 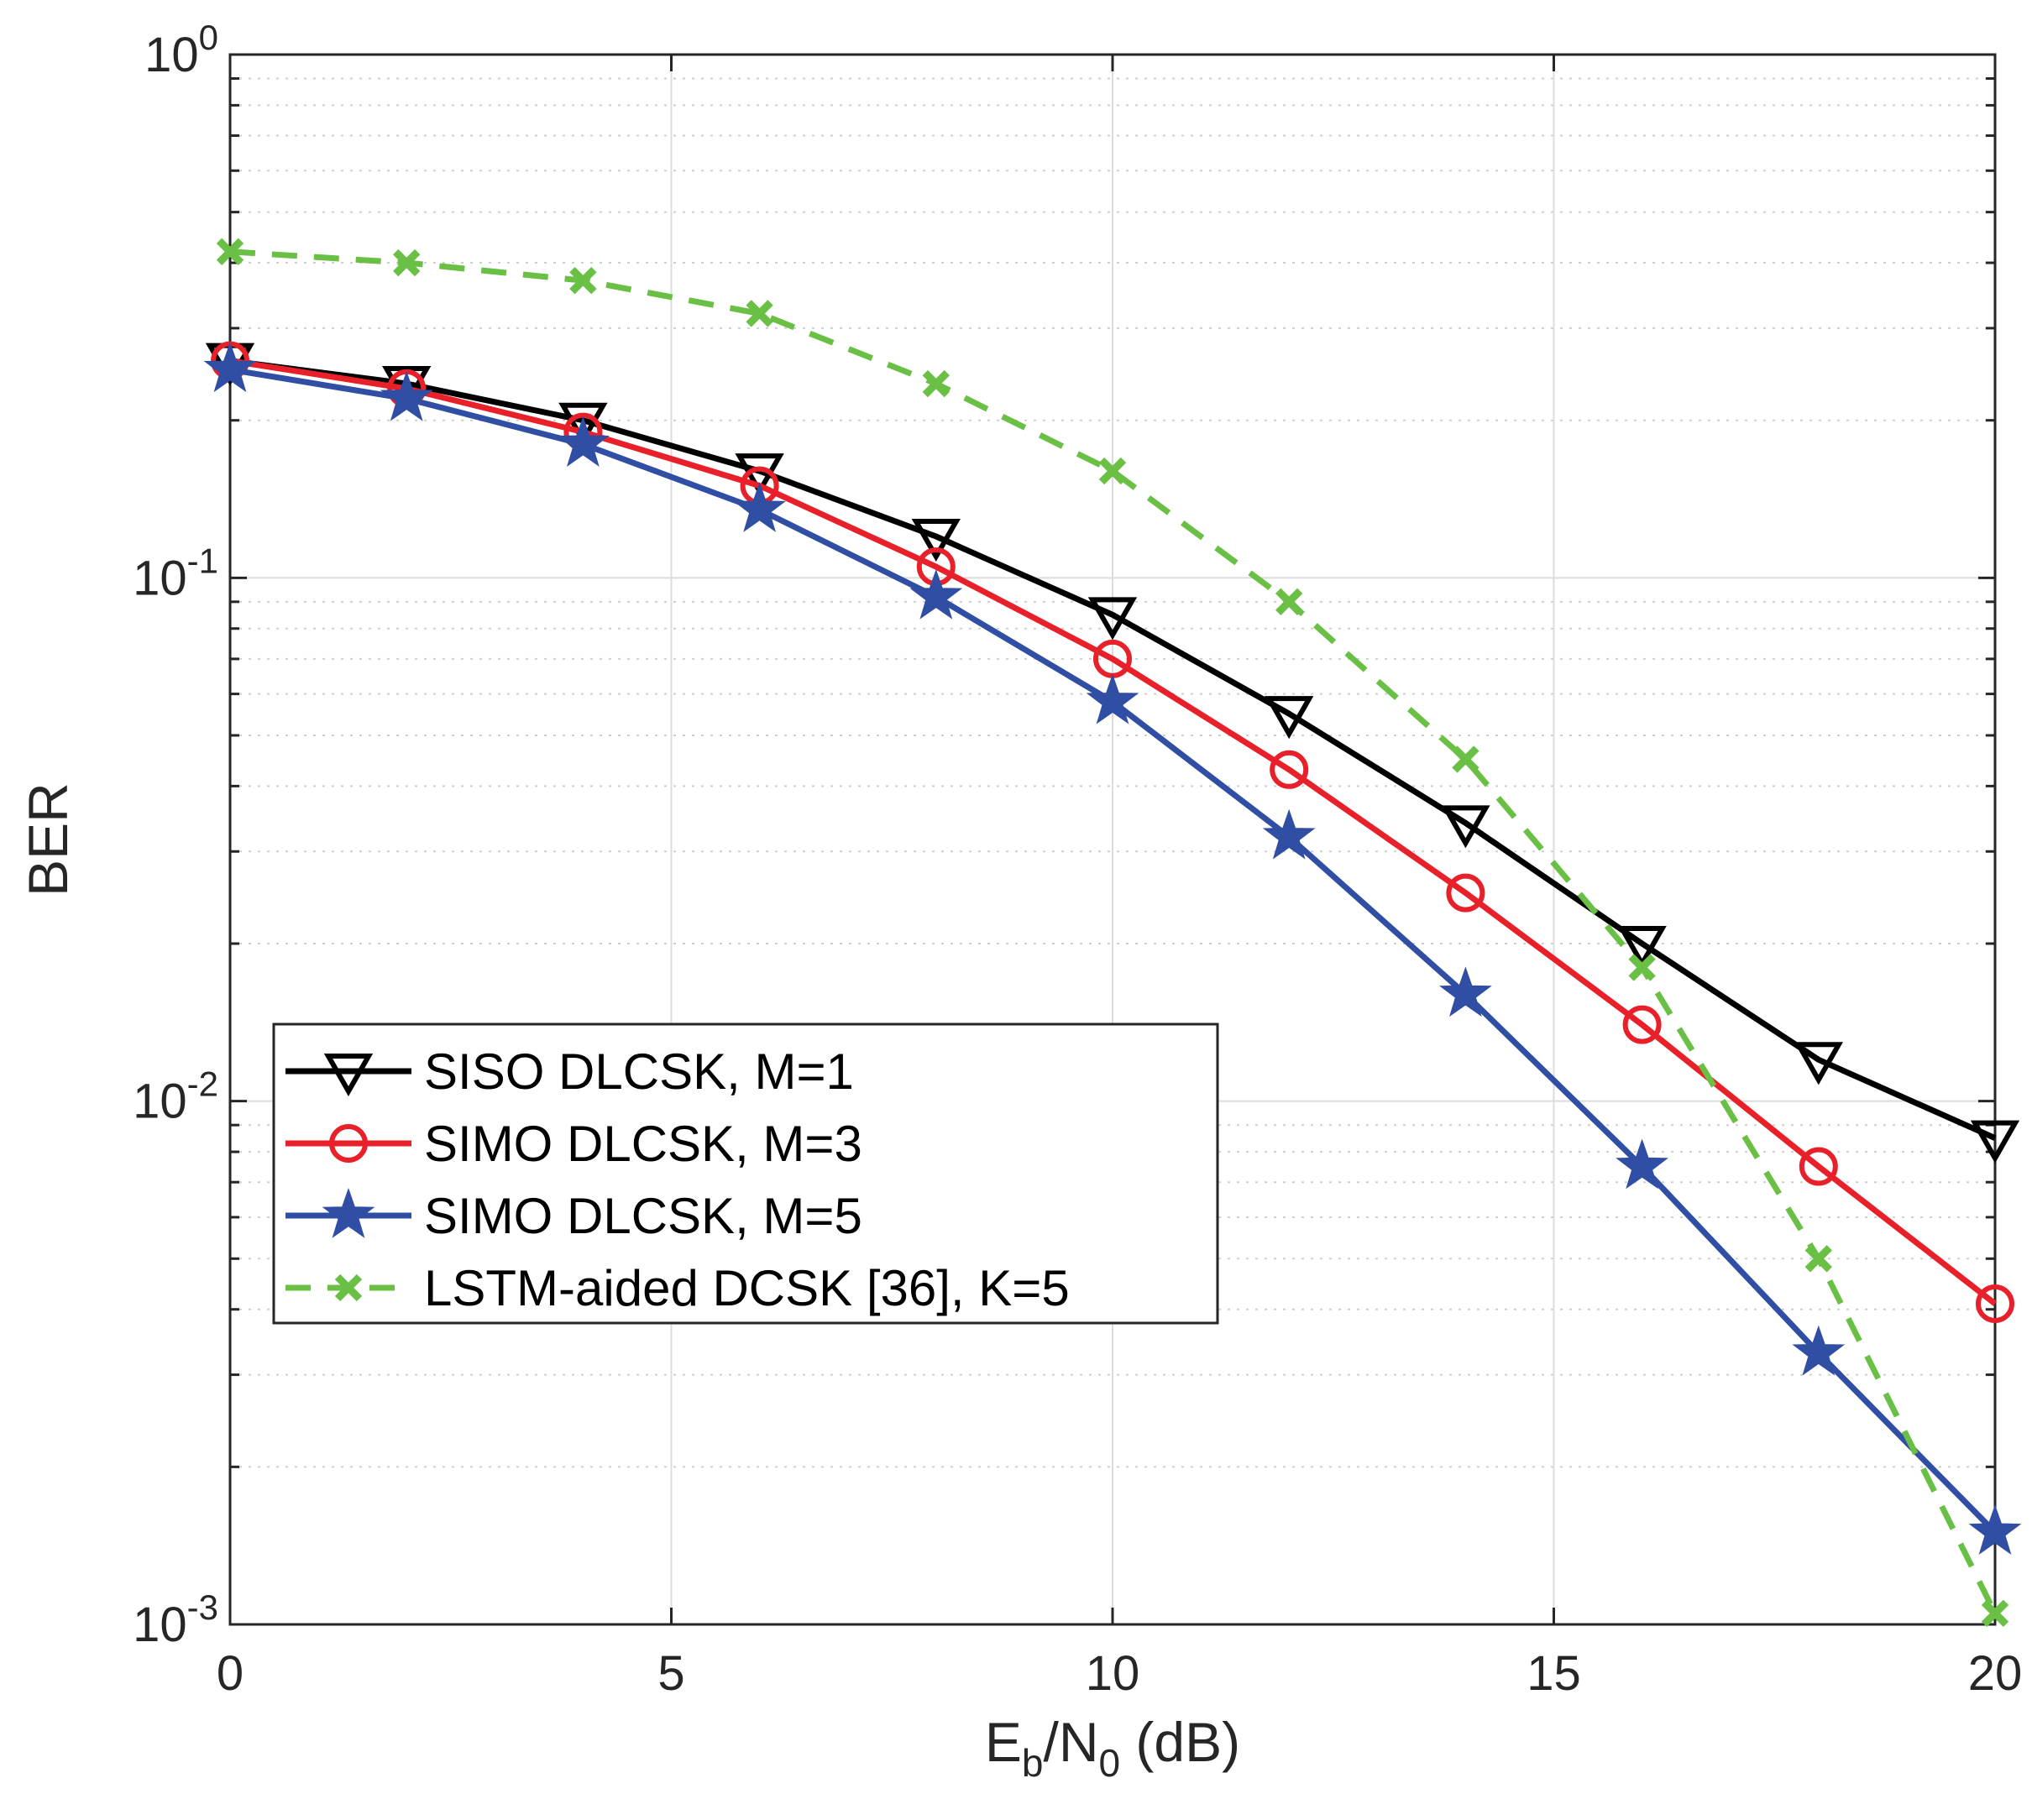 I want to click on x-axis-title-mid: /N, so click(x=1071, y=1742).